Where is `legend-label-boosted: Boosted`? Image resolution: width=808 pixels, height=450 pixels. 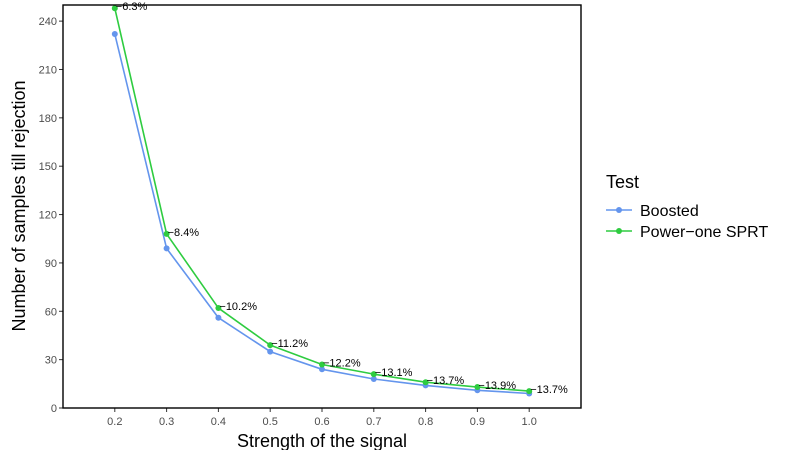 legend-label-boosted: Boosted is located at coordinates (669, 211).